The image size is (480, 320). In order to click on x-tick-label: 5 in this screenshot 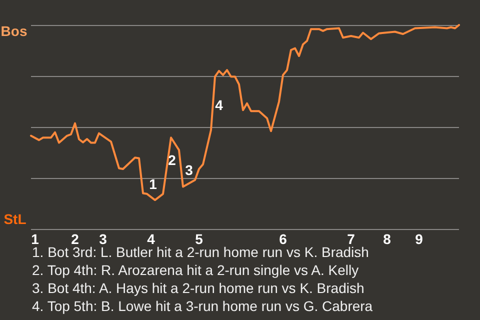, I will do `click(199, 239)`.